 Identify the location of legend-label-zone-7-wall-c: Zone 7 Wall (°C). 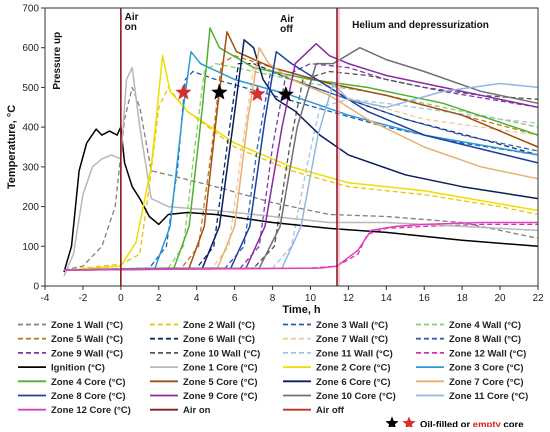
(352, 339).